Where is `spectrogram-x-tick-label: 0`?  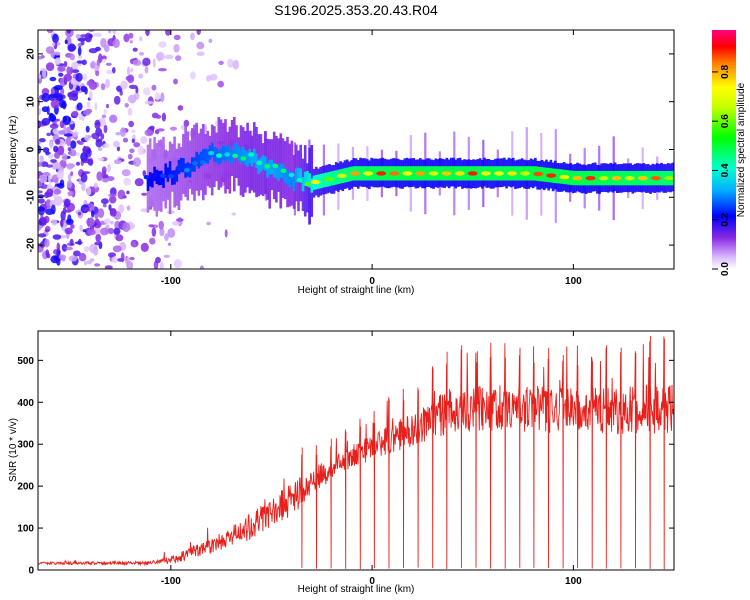
spectrogram-x-tick-label: 0 is located at coordinates (372, 281).